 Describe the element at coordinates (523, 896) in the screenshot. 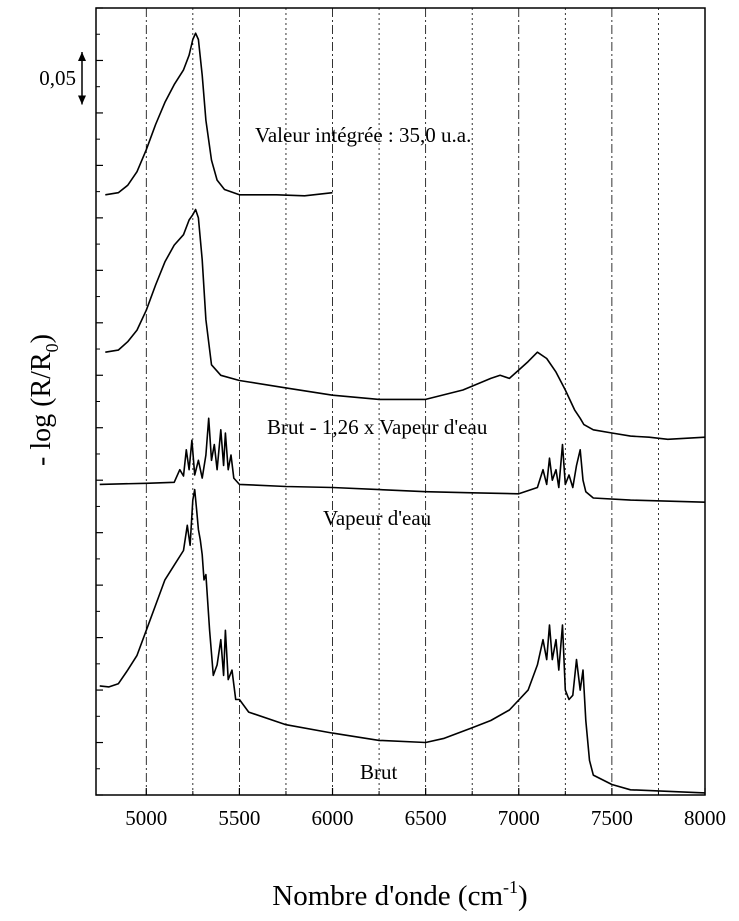

I see `x-label-end: )` at that location.